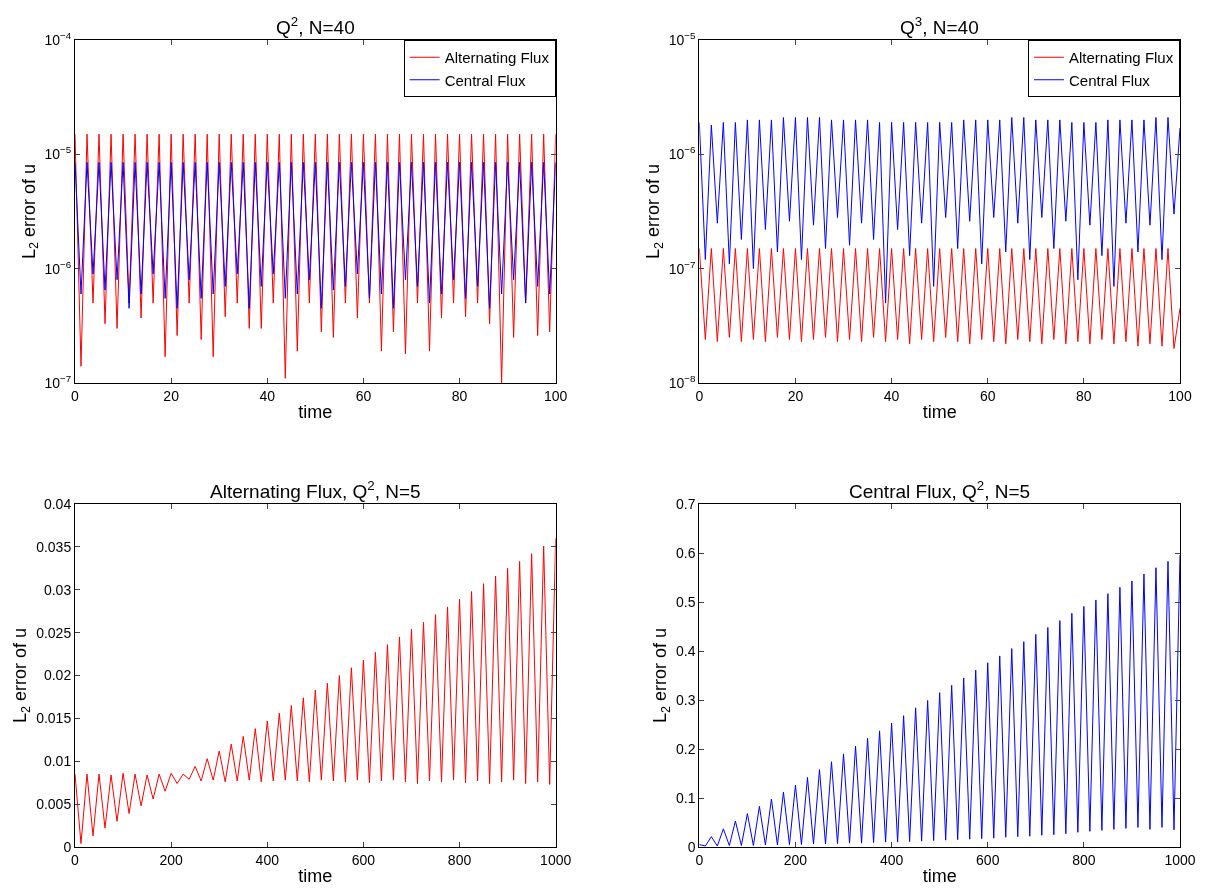 The image size is (1208, 894). Describe the element at coordinates (686, 601) in the screenshot. I see `y-tick-label: 0.5` at that location.